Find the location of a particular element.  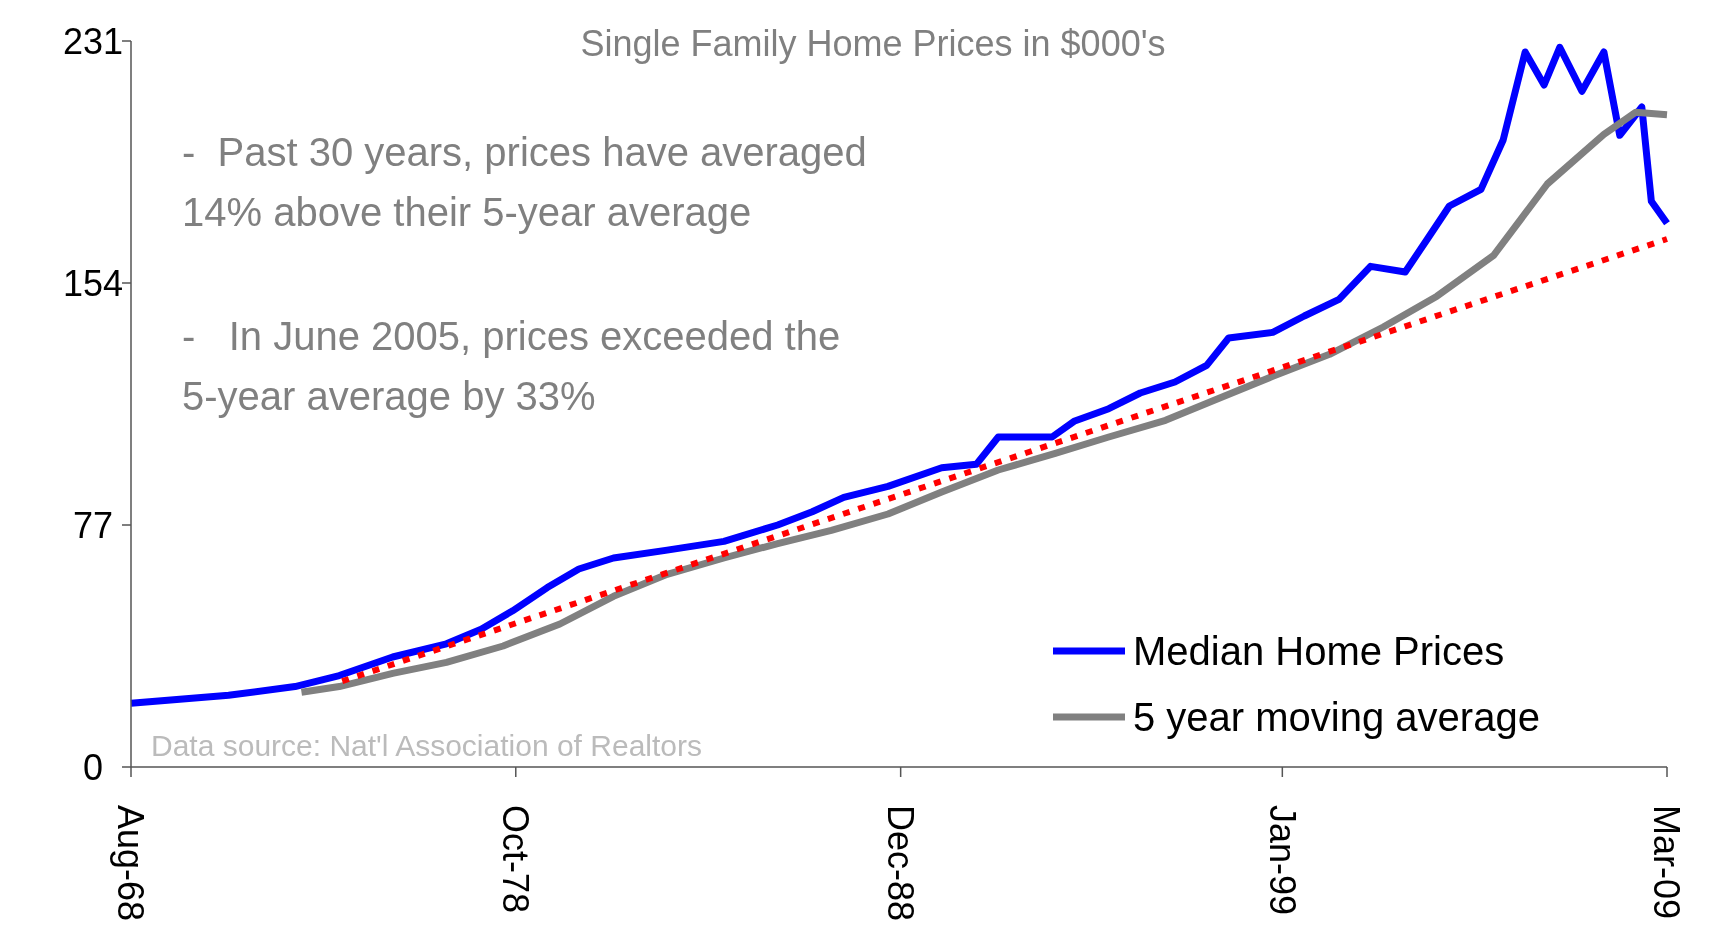

chart-title: Single Family Home Prices in $000's is located at coordinates (873, 43).